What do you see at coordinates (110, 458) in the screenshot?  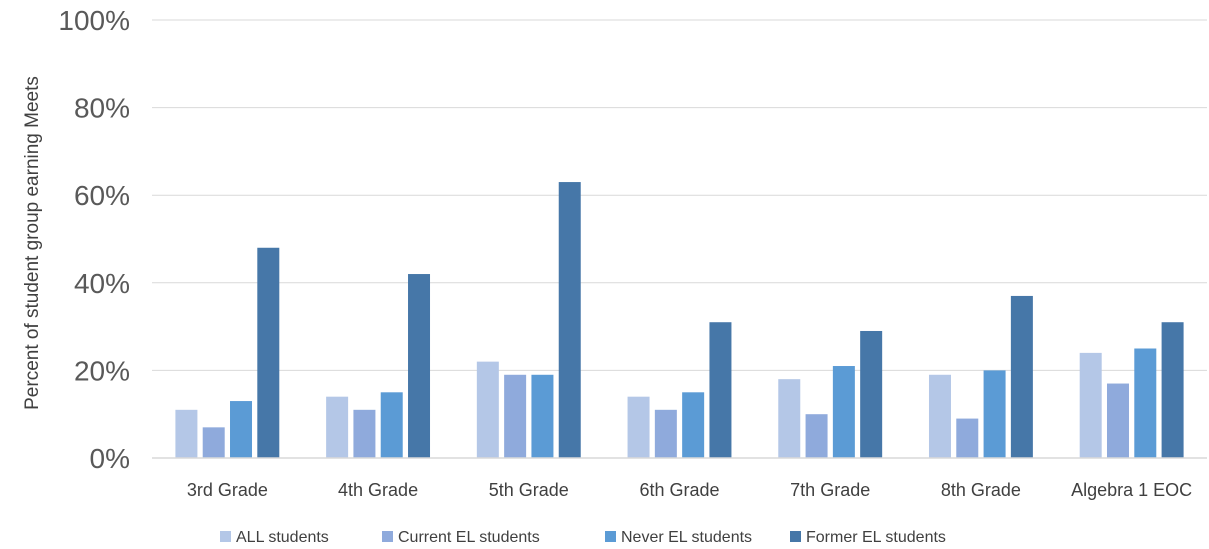 I see `y-tick-label: 0%` at bounding box center [110, 458].